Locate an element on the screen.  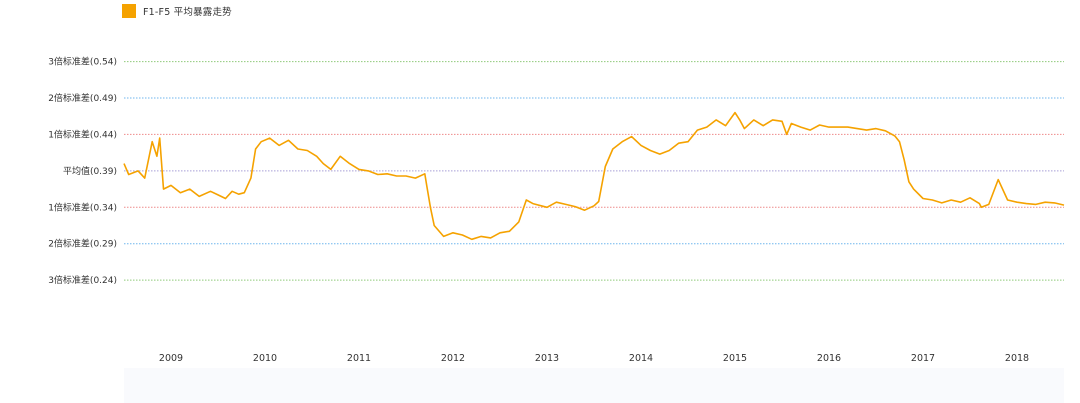
x-tick-label-7: 2016 is located at coordinates (829, 358).